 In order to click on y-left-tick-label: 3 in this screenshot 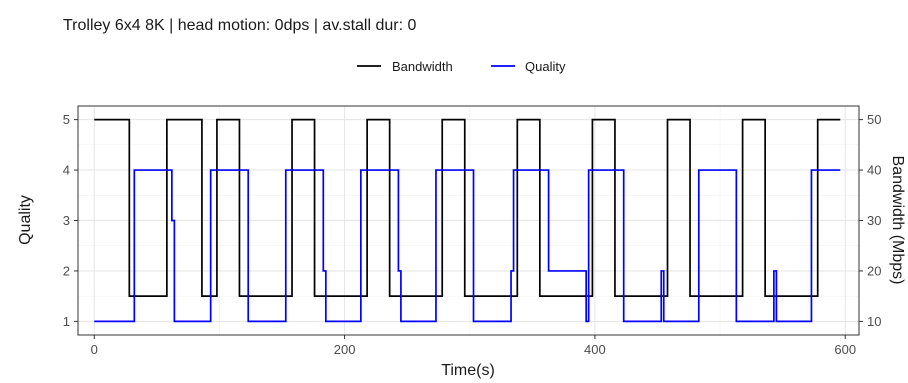, I will do `click(66, 220)`.